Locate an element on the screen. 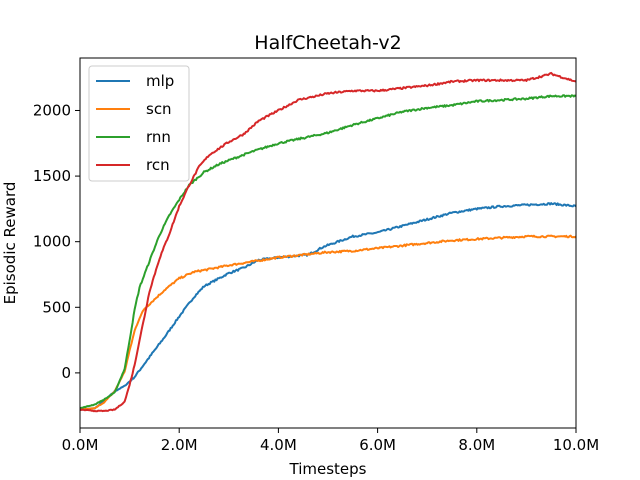  x-axis-label: Timesteps is located at coordinates (328, 469).